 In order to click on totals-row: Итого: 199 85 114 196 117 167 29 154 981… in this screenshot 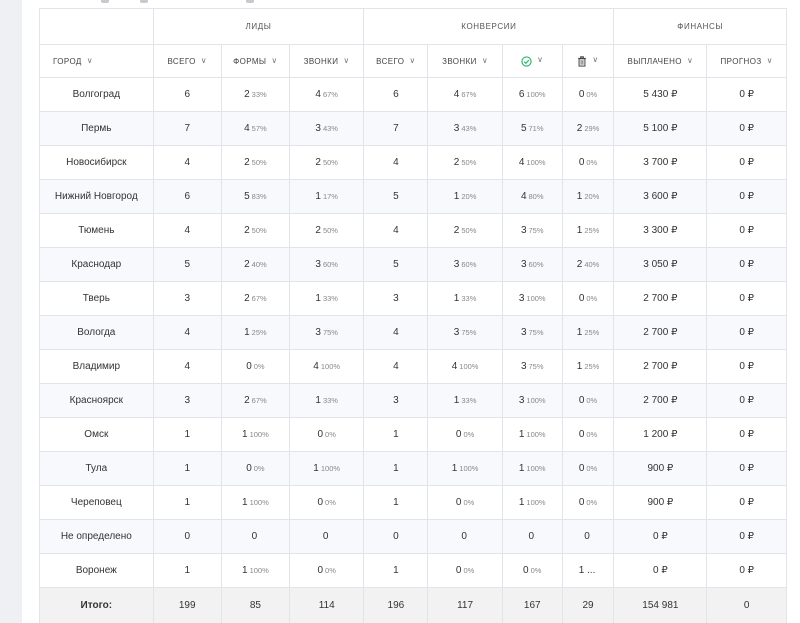, I will do `click(413, 605)`.